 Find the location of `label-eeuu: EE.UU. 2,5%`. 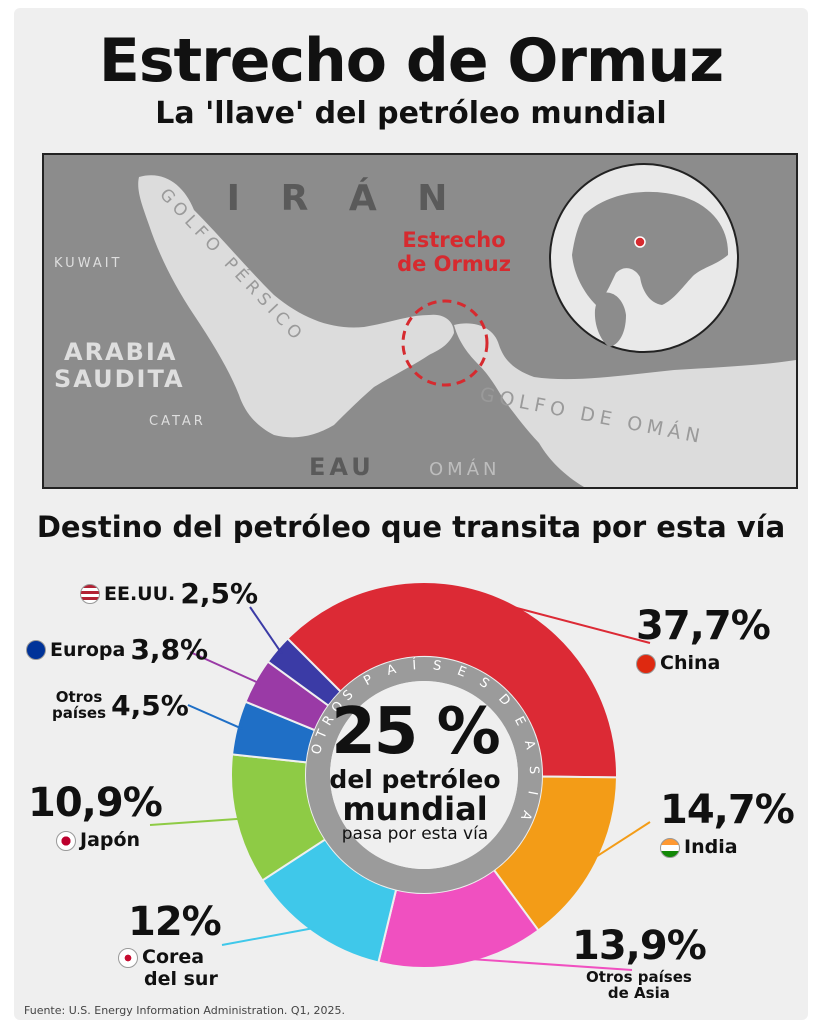

label-eeuu: EE.UU. 2,5% is located at coordinates (169, 594).